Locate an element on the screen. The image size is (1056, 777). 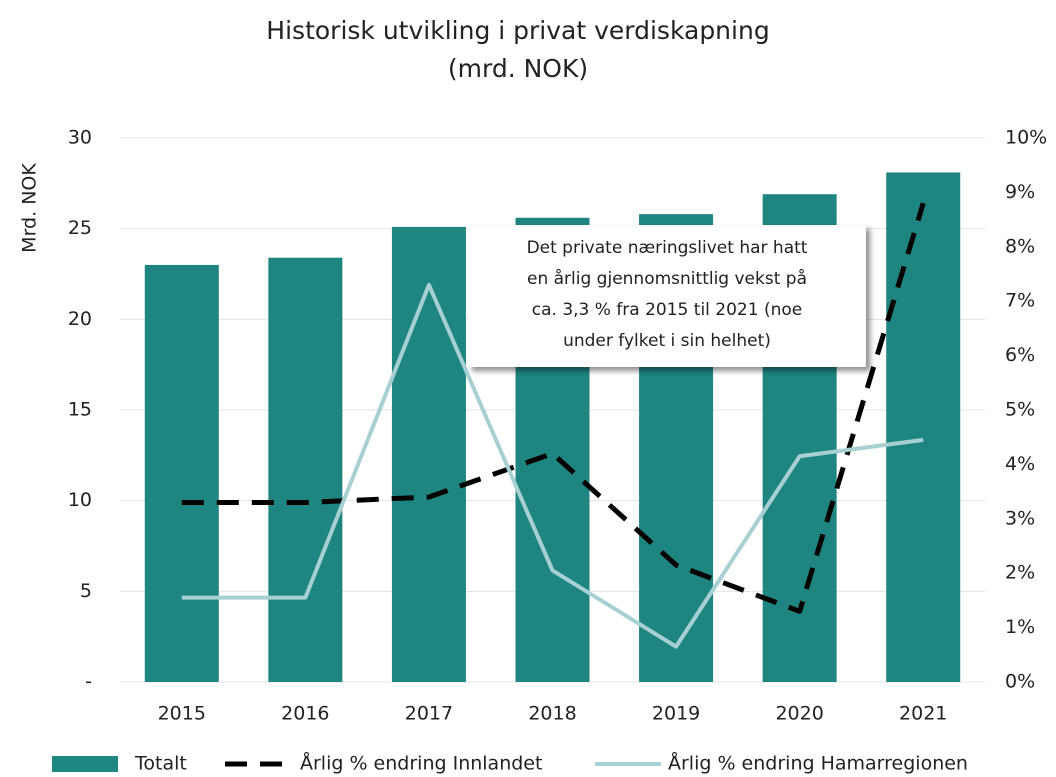
annotation-box is located at coordinates (667, 296).